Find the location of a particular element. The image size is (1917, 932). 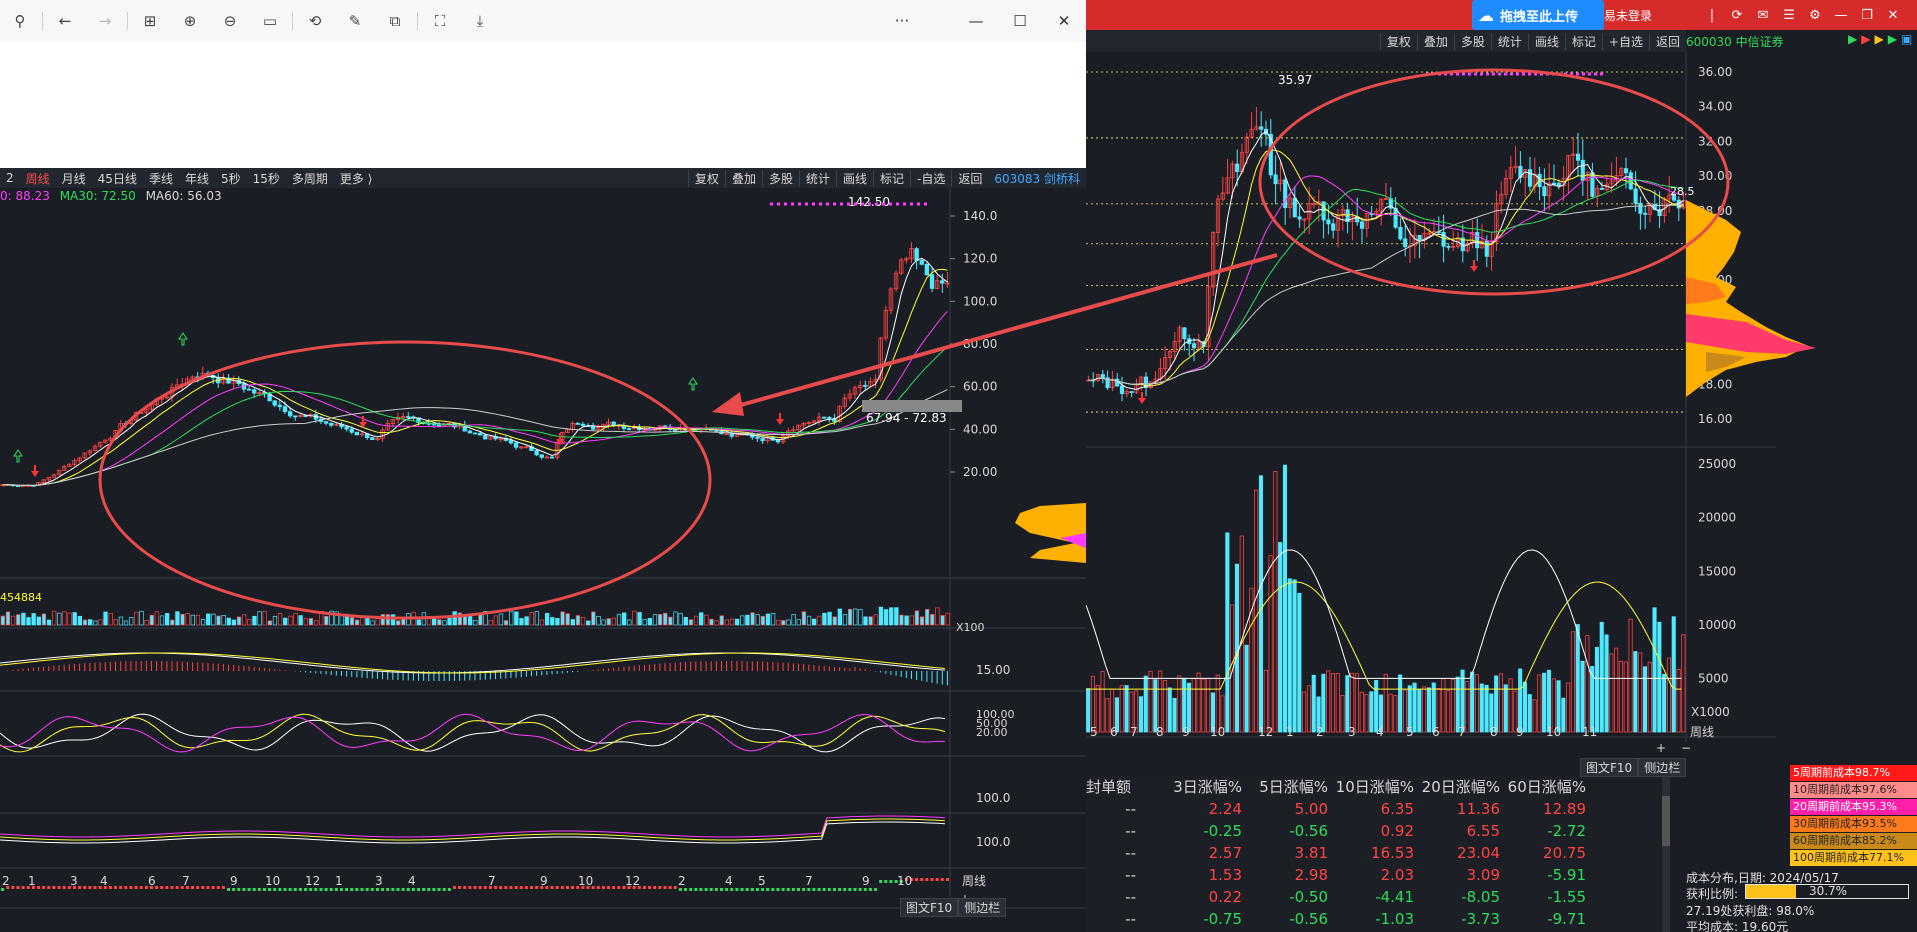

col-header-1: 3日涨幅% is located at coordinates (1207, 787).